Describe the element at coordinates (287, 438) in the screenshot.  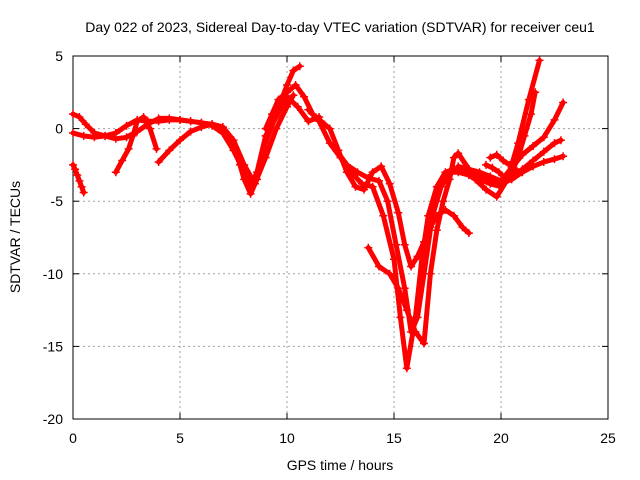
I see `x-tick-label: 10` at that location.